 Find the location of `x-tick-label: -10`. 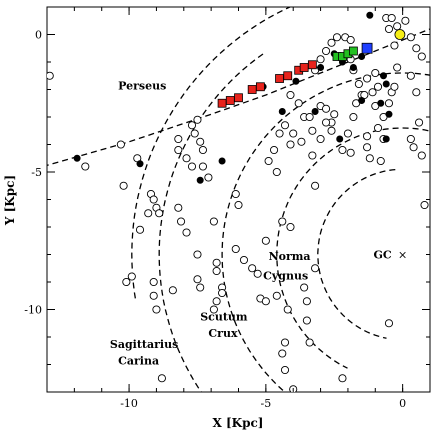

x-tick-label: -10 is located at coordinates (129, 403).